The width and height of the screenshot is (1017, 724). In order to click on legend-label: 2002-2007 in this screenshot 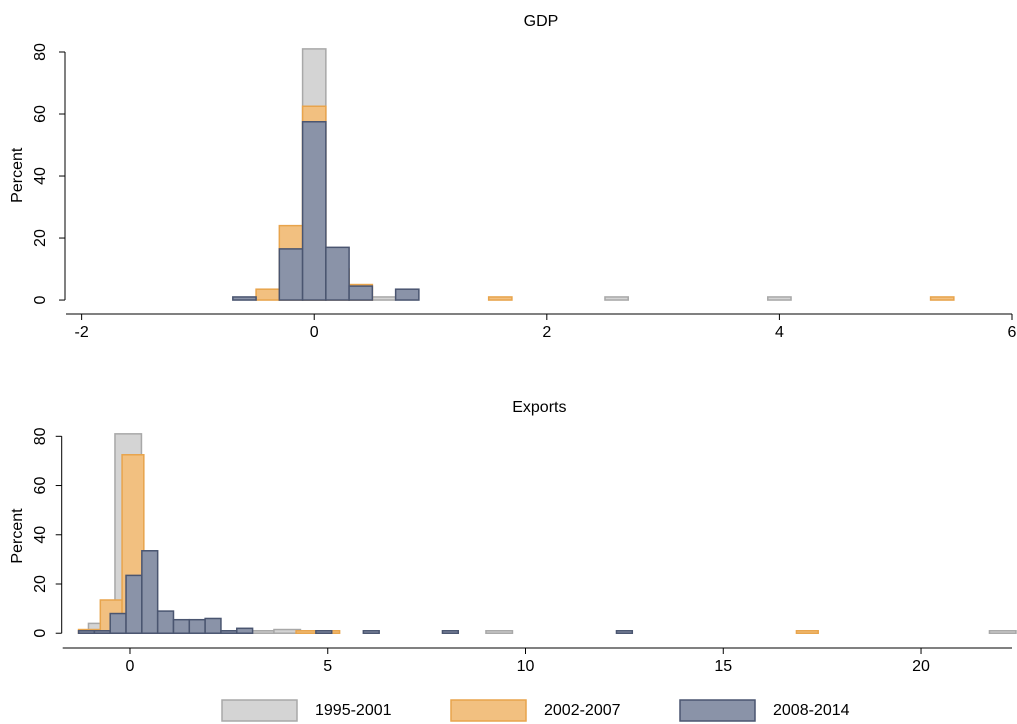, I will do `click(582, 710)`.